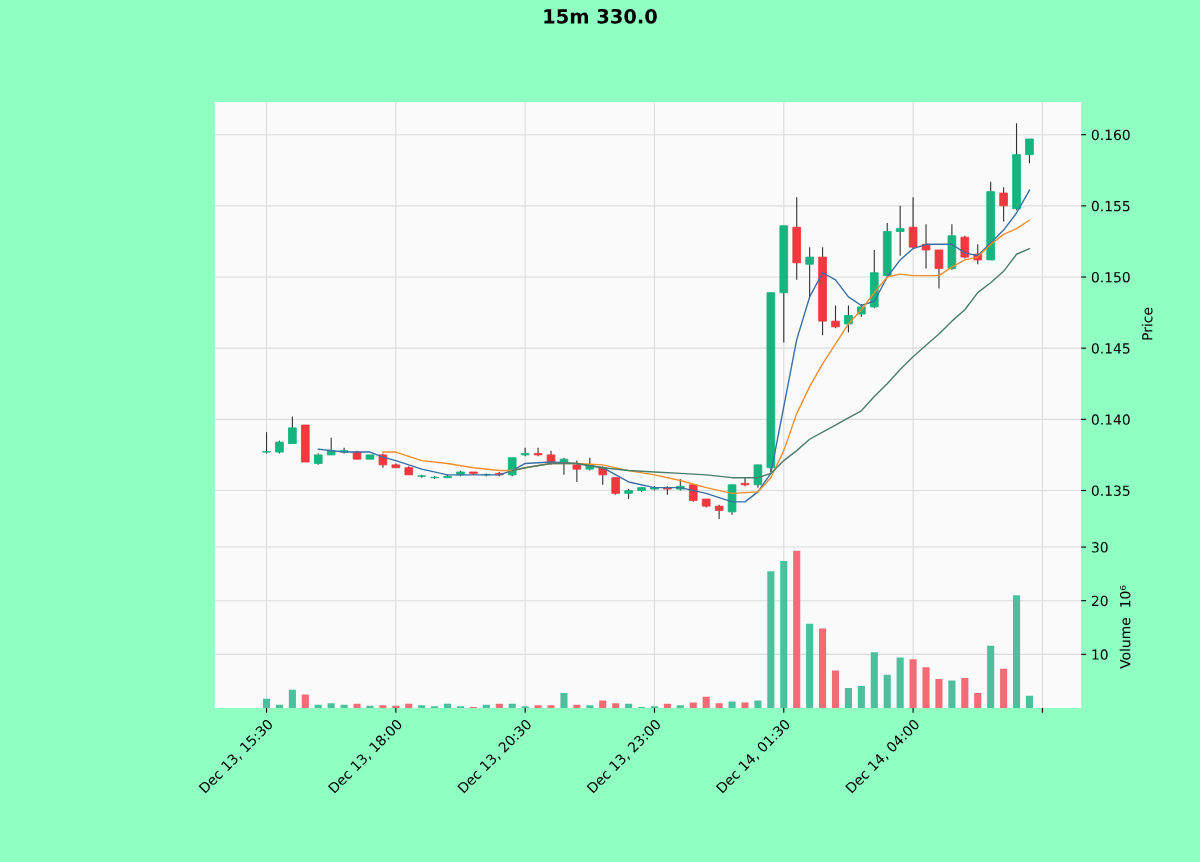 This screenshot has height=862, width=1200. What do you see at coordinates (1110, 135) in the screenshot?
I see `y-tick-label: 0.160` at bounding box center [1110, 135].